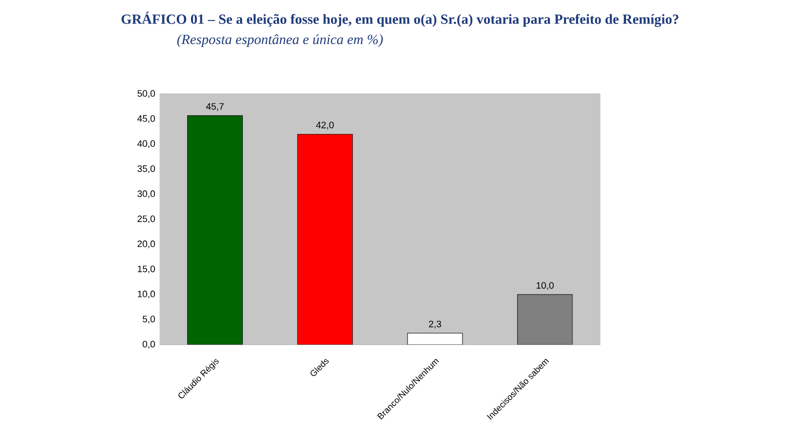  What do you see at coordinates (280, 41) in the screenshot?
I see `chart-subtitle: (Resposta espontânea e única em %)` at bounding box center [280, 41].